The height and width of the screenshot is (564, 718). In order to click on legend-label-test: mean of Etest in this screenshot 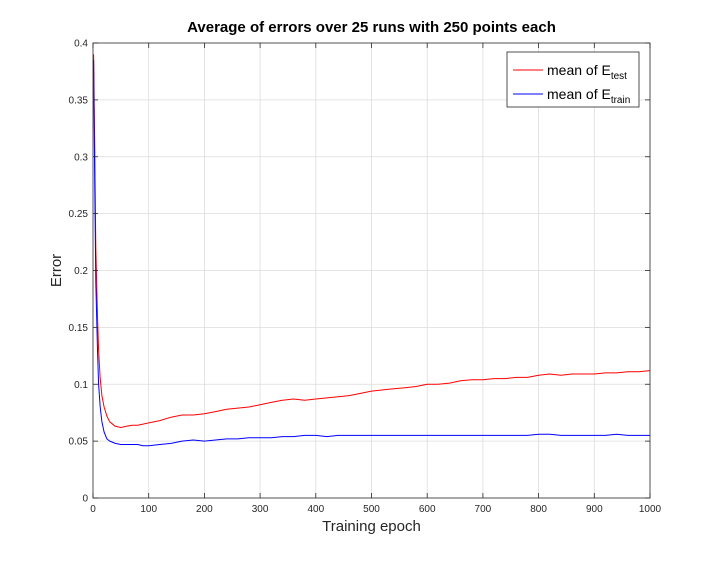, I will do `click(587, 72)`.